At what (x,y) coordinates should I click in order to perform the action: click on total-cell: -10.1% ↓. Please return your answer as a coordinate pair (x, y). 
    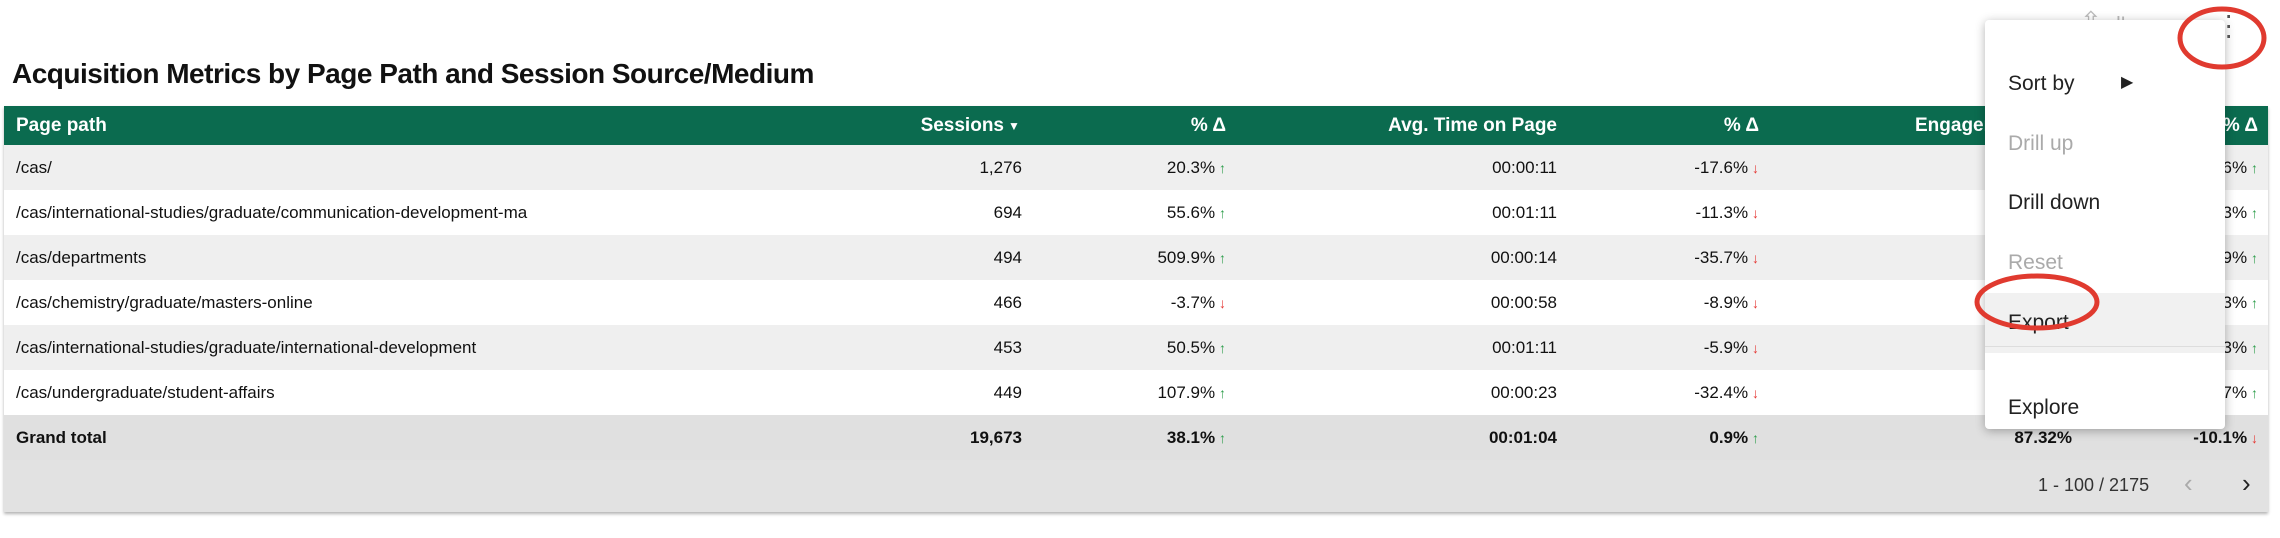
    Looking at the image, I should click on (2225, 437).